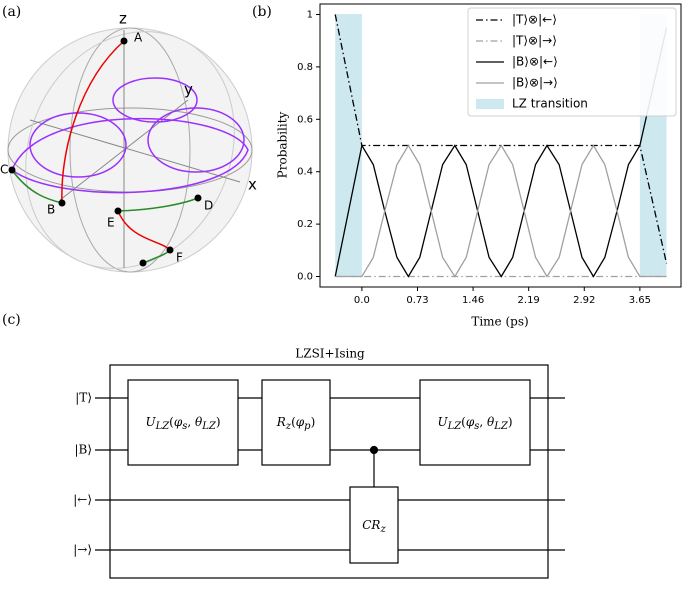 The height and width of the screenshot is (589, 685). I want to click on point-label: B, so click(51, 210).